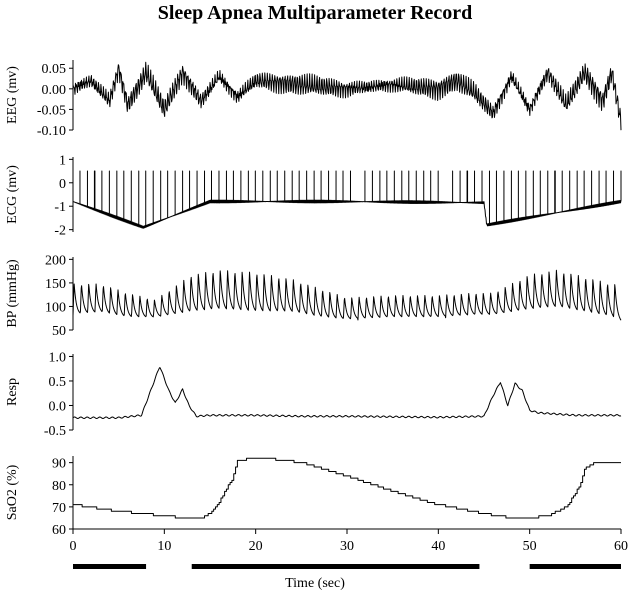  What do you see at coordinates (59, 486) in the screenshot?
I see `y-tick-label: 80` at bounding box center [59, 486].